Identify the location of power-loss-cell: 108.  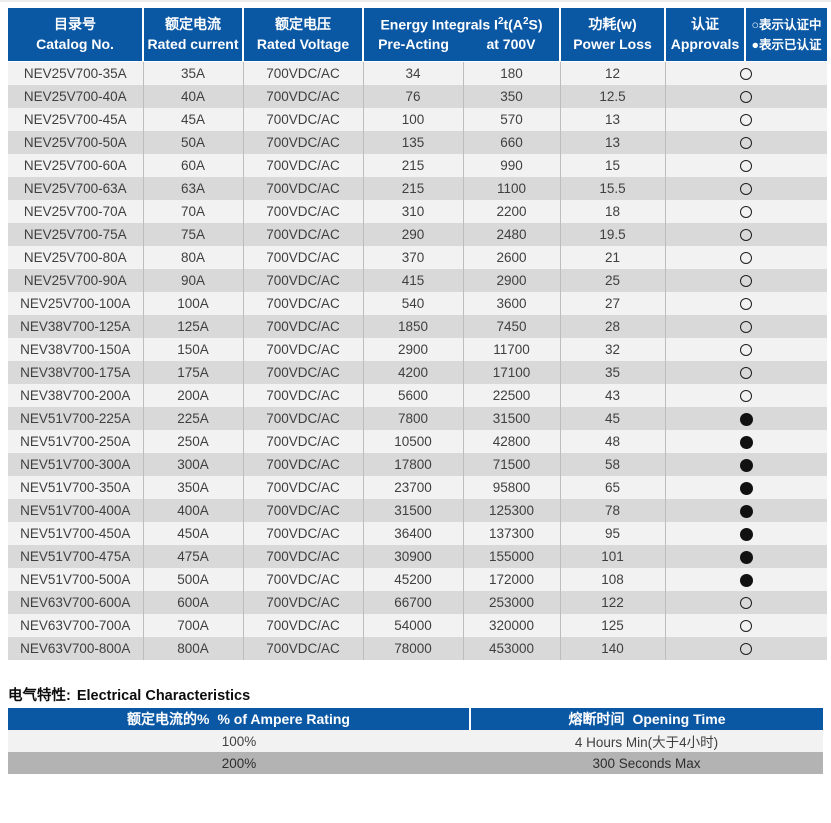
(613, 579).